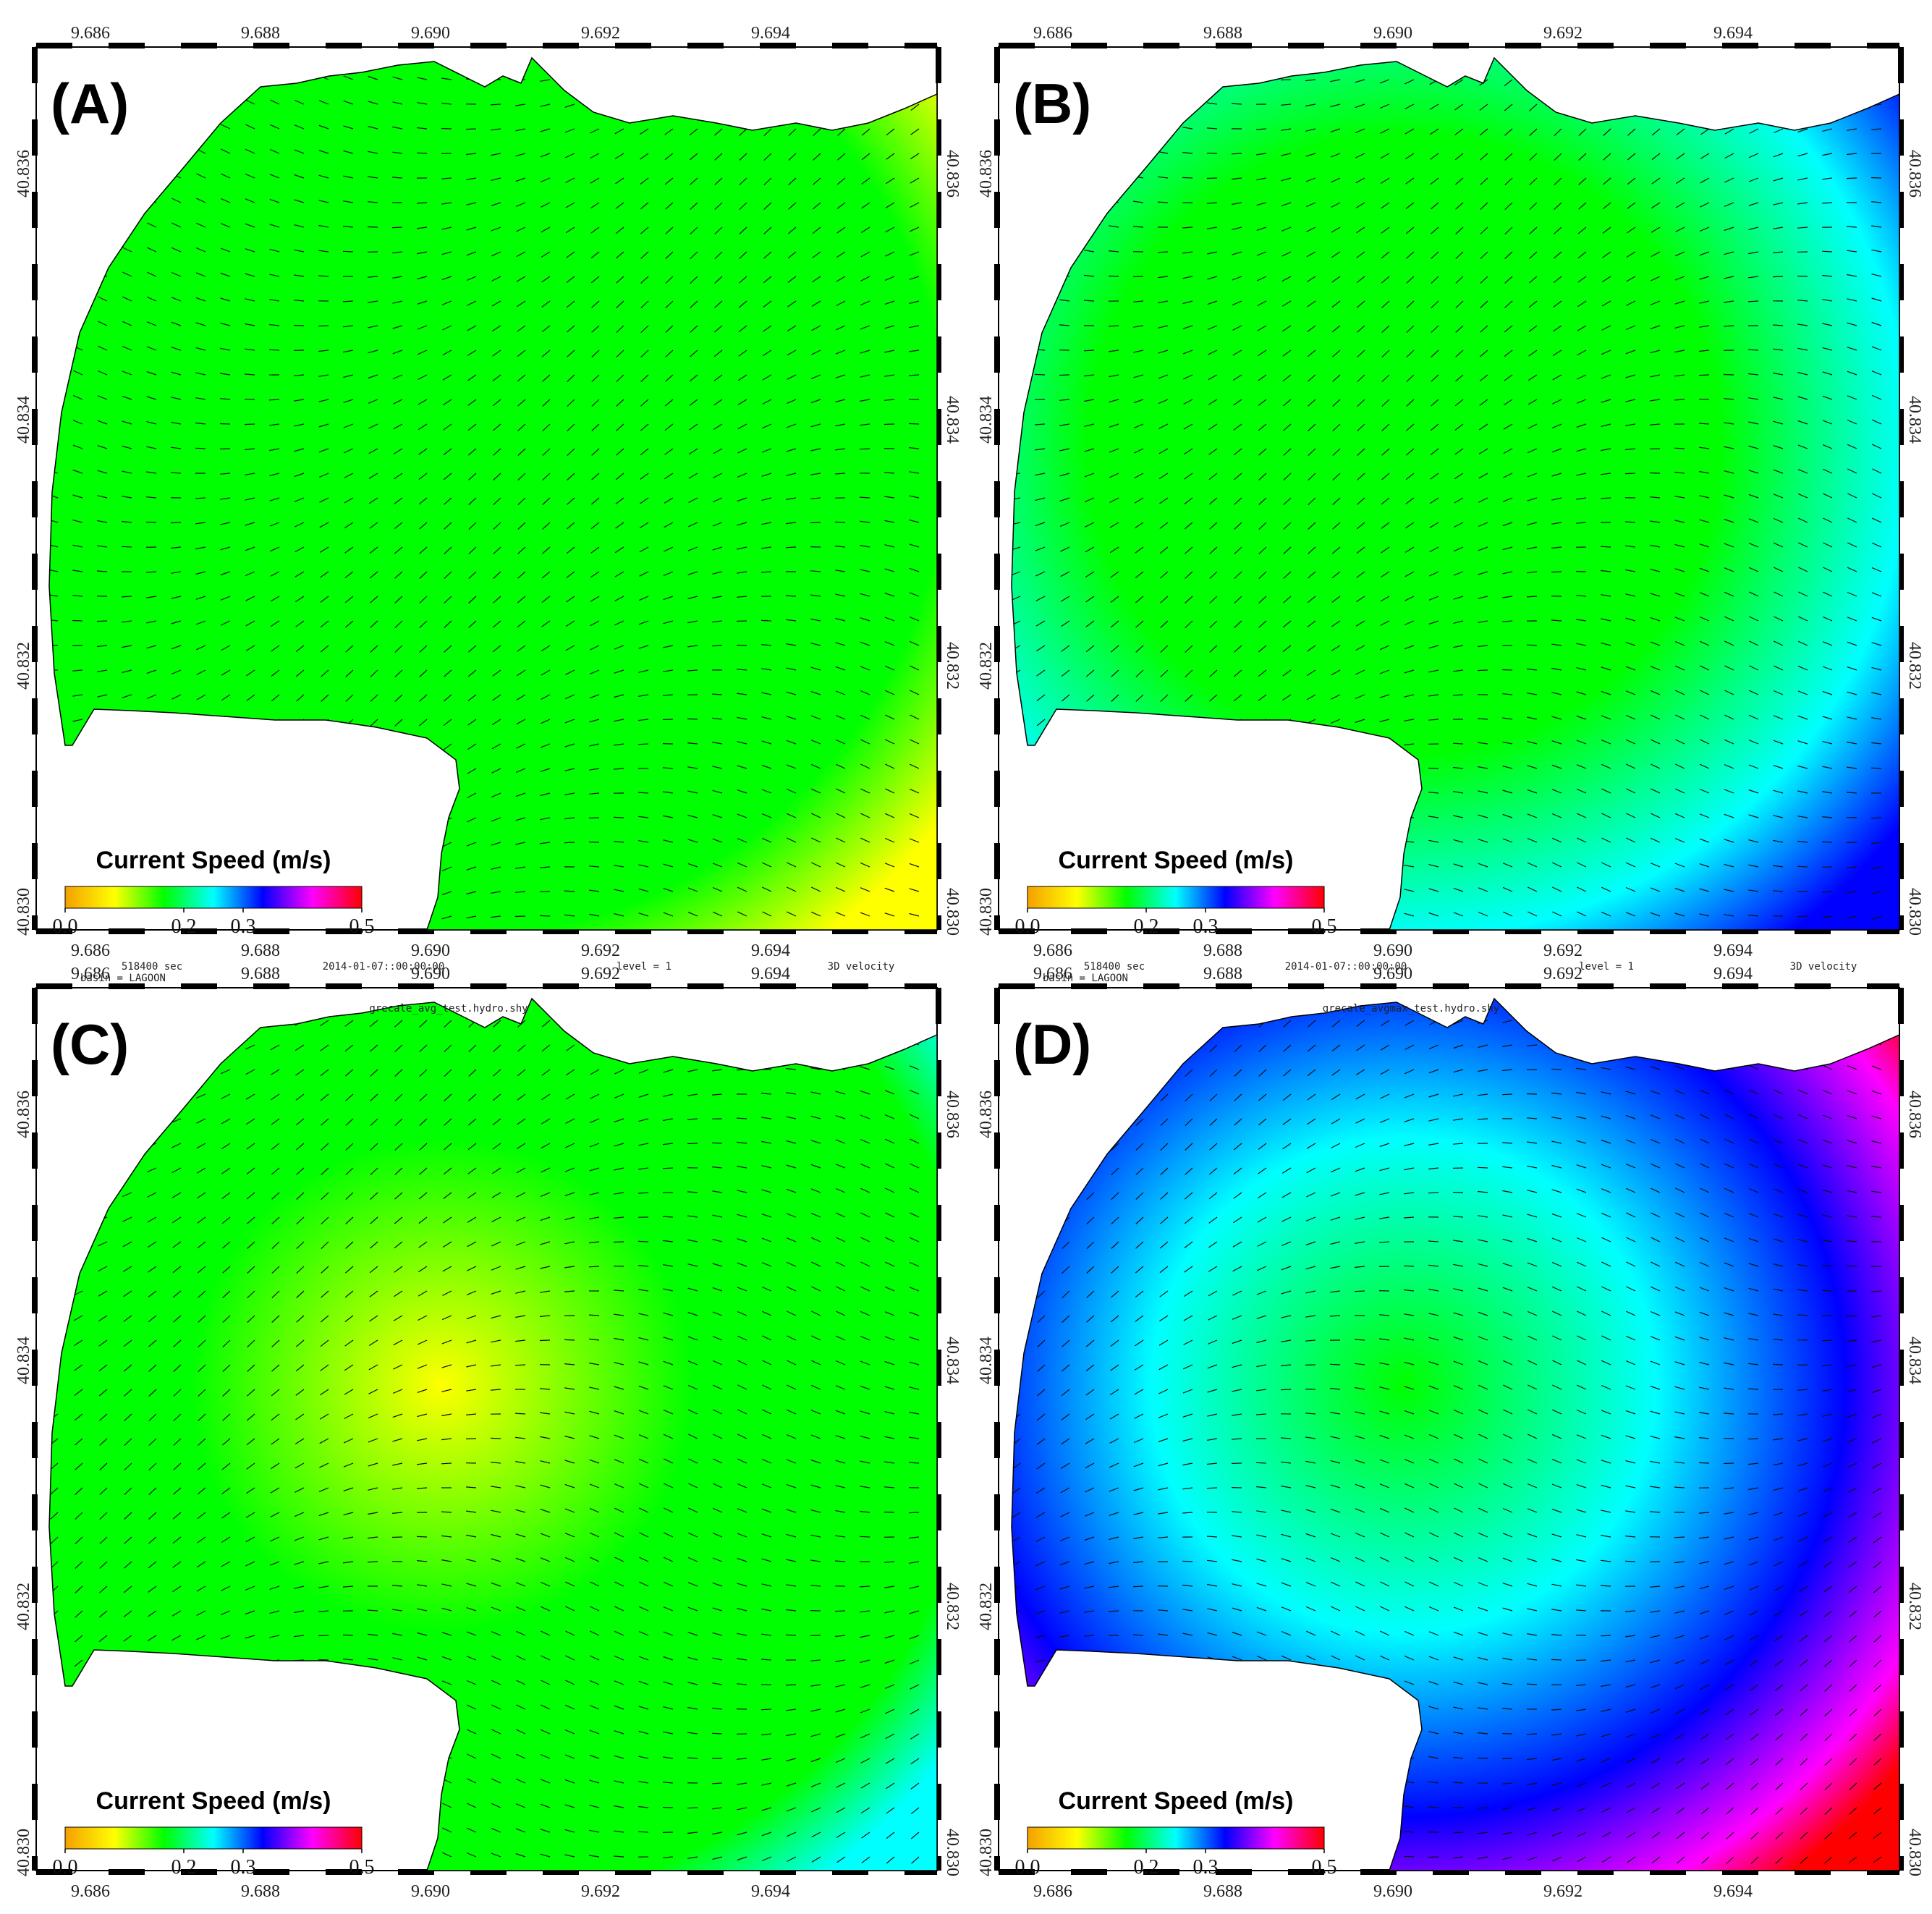 The width and height of the screenshot is (1932, 1914). I want to click on header-filename: grecale_avg_test.hydro.shy, so click(449, 1009).